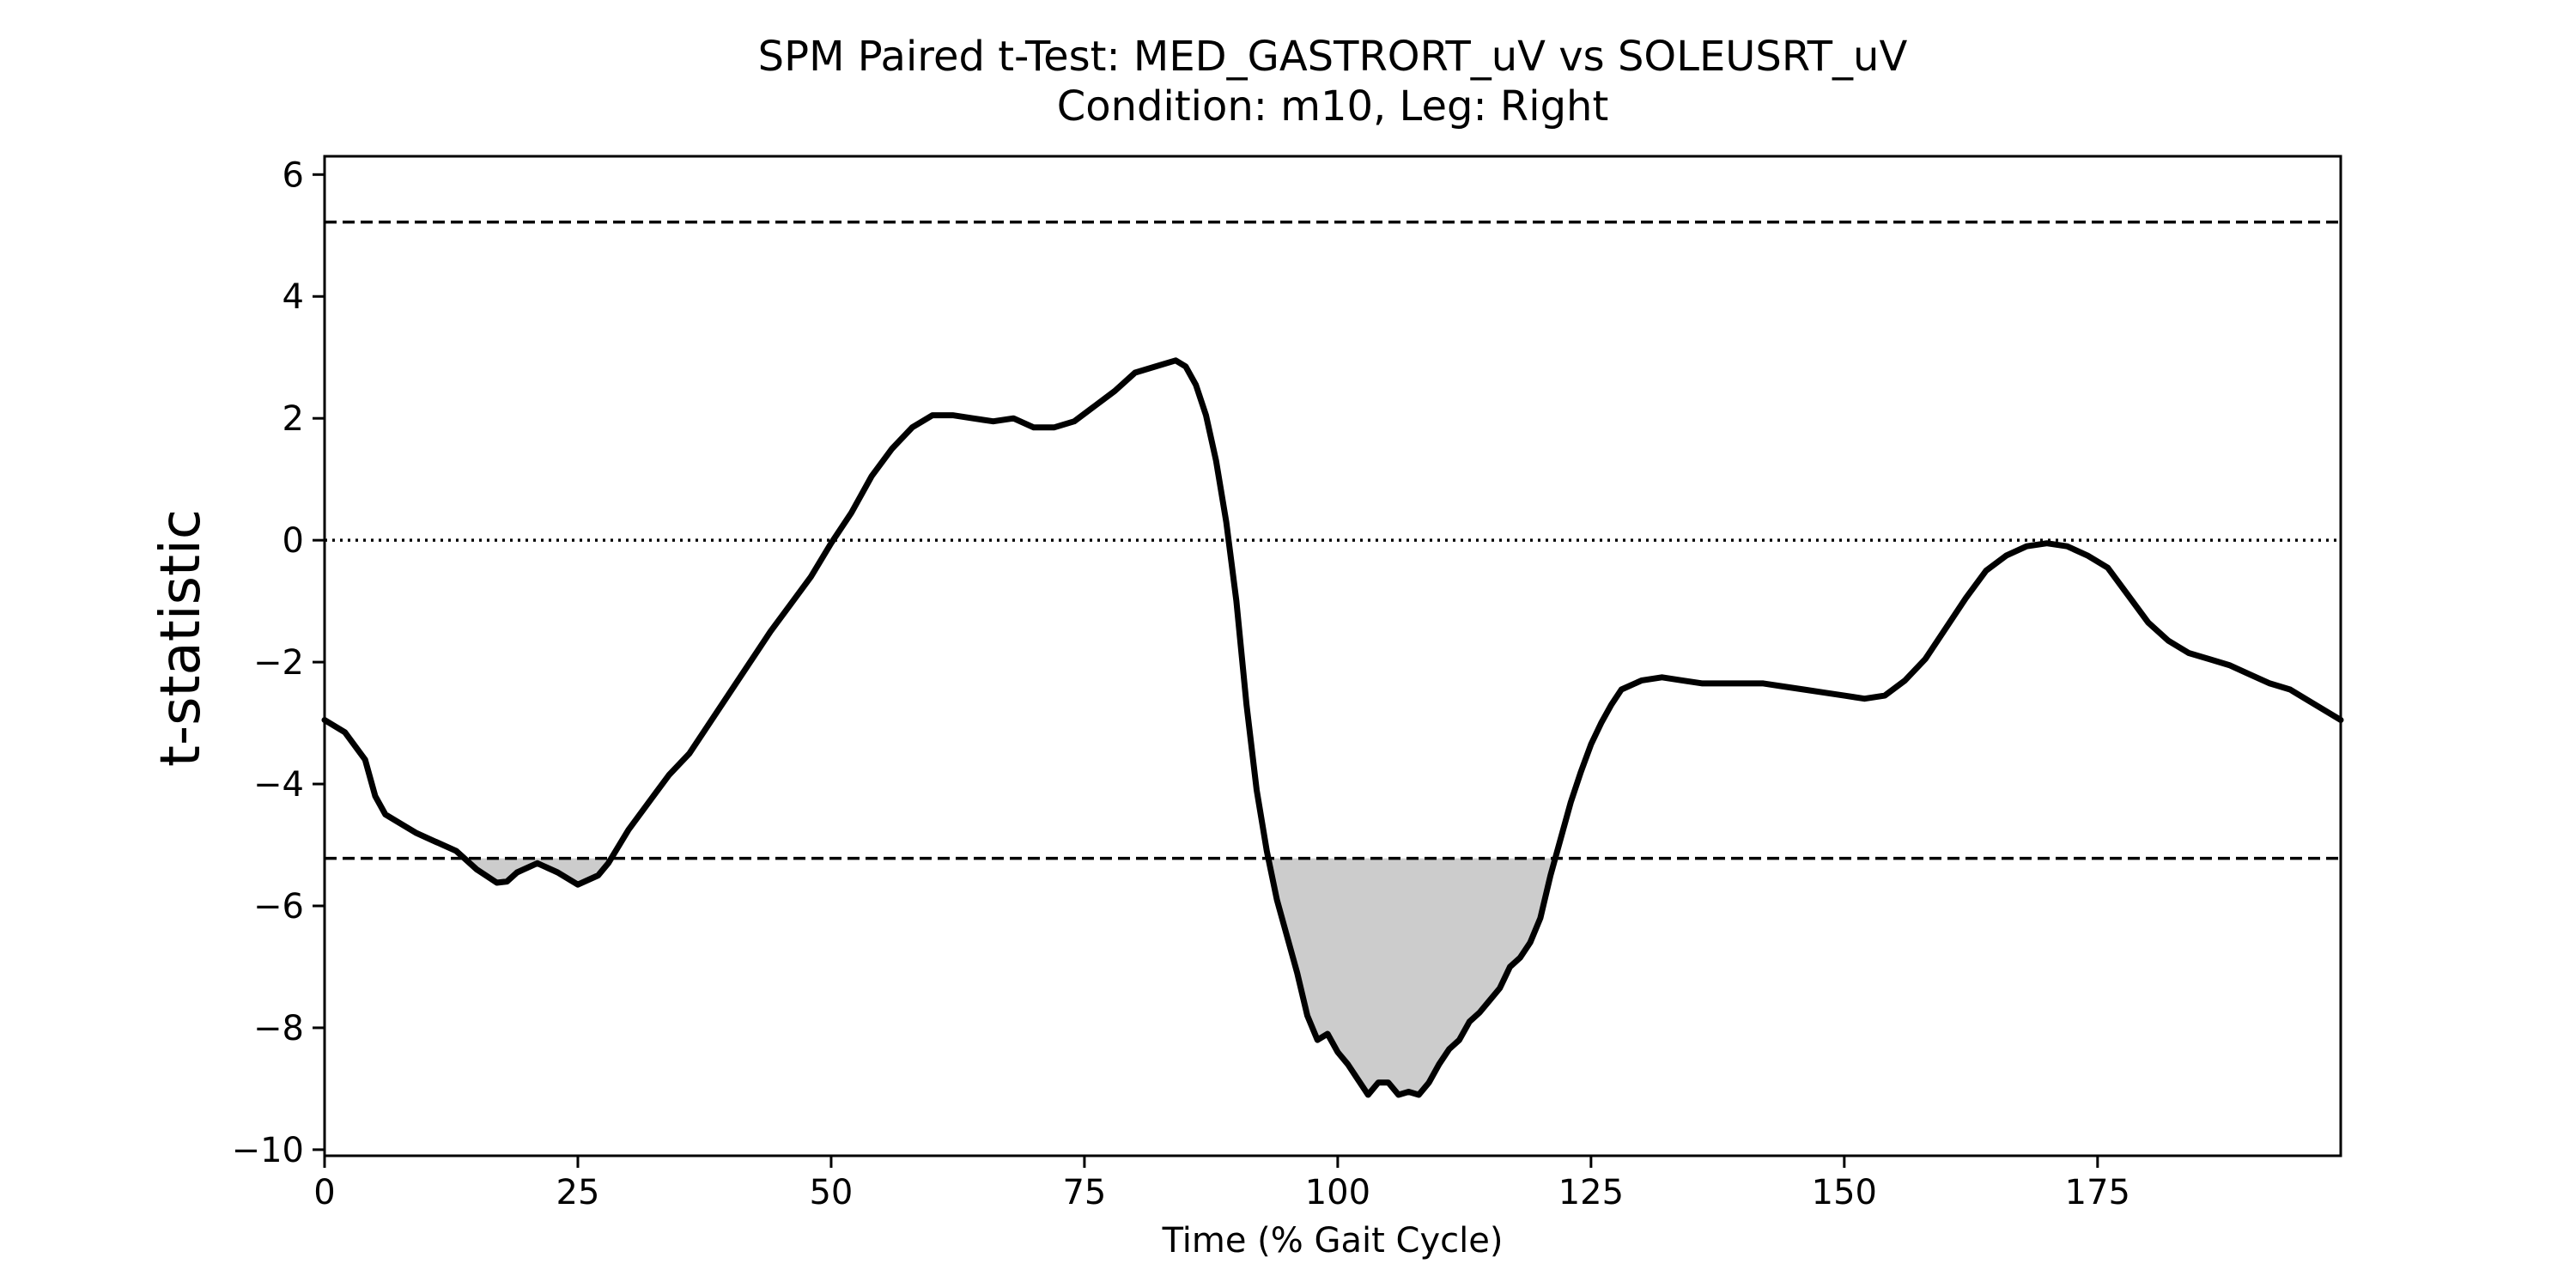  I want to click on y-axis-label: t-statistic, so click(181, 638).